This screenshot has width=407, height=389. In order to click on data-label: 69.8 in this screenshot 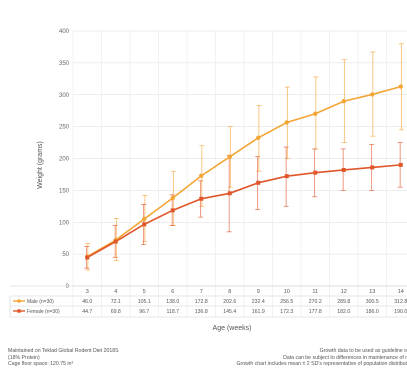, I will do `click(116, 312)`.